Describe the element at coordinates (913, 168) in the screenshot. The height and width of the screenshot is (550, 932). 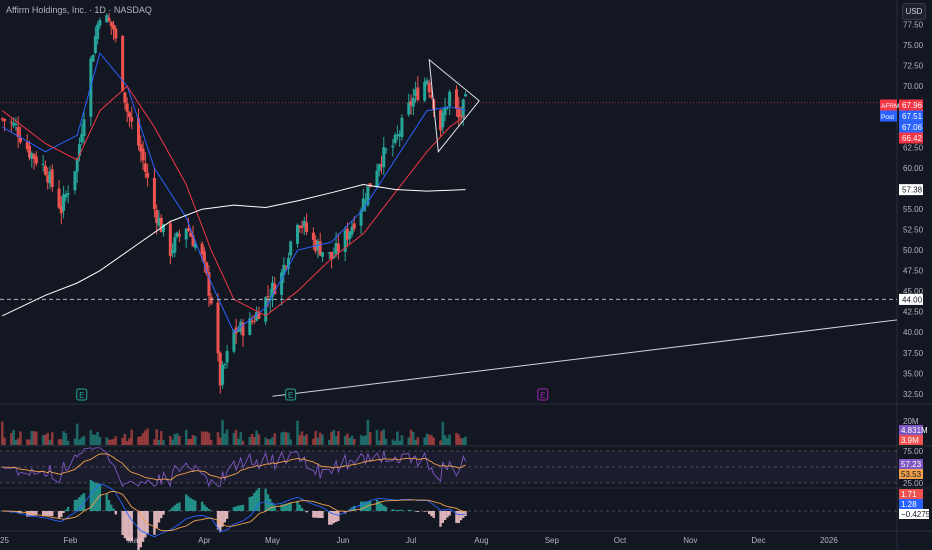
I see `y-tick-label: 60.00` at that location.